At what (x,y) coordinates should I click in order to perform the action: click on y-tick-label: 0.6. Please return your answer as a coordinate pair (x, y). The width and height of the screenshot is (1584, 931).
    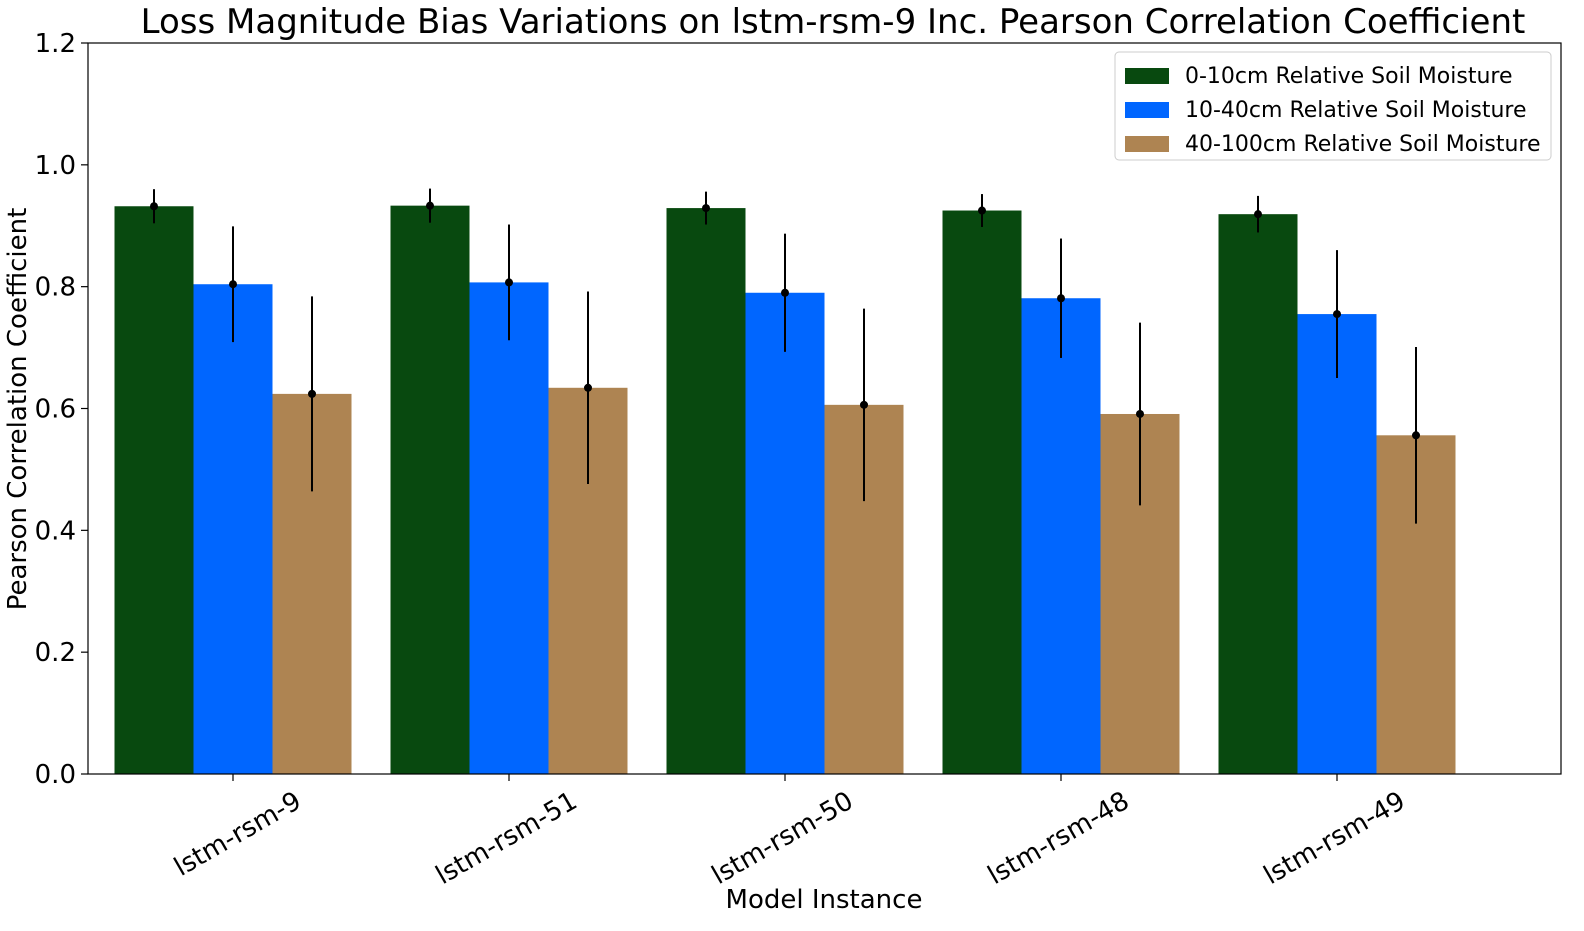
    Looking at the image, I should click on (55, 410).